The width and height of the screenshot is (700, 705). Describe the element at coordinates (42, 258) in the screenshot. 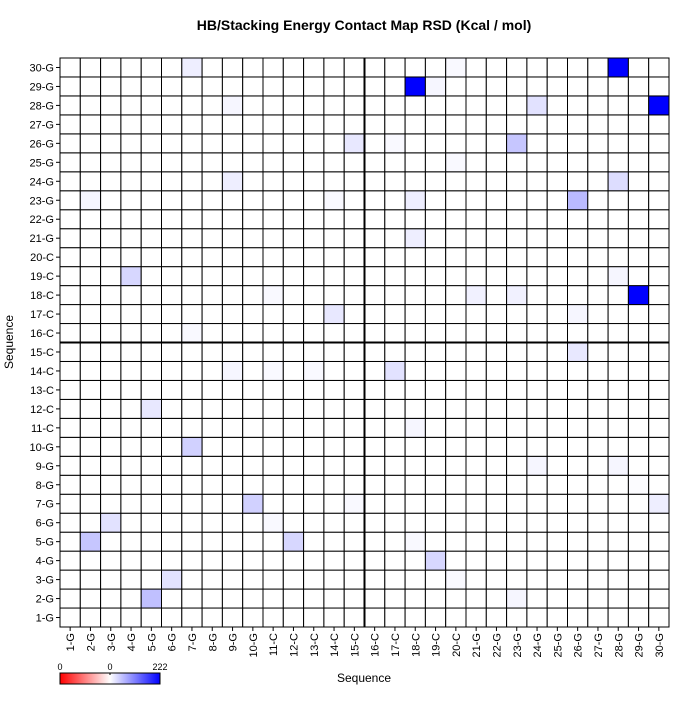

I see `y-tick-label: 20-C` at that location.